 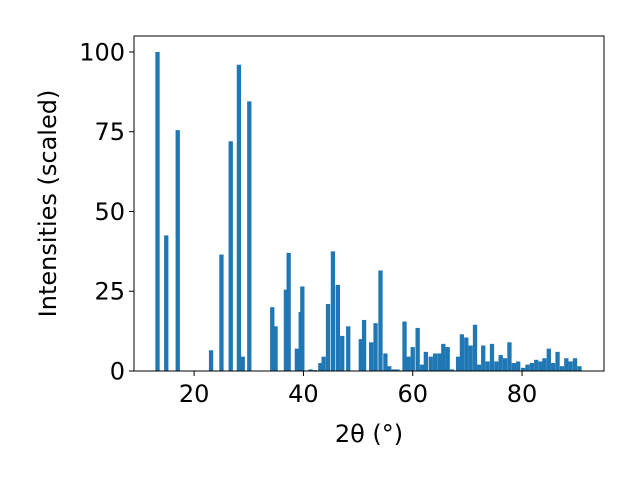 What do you see at coordinates (109, 292) in the screenshot?
I see `y-tick-label: 25` at bounding box center [109, 292].